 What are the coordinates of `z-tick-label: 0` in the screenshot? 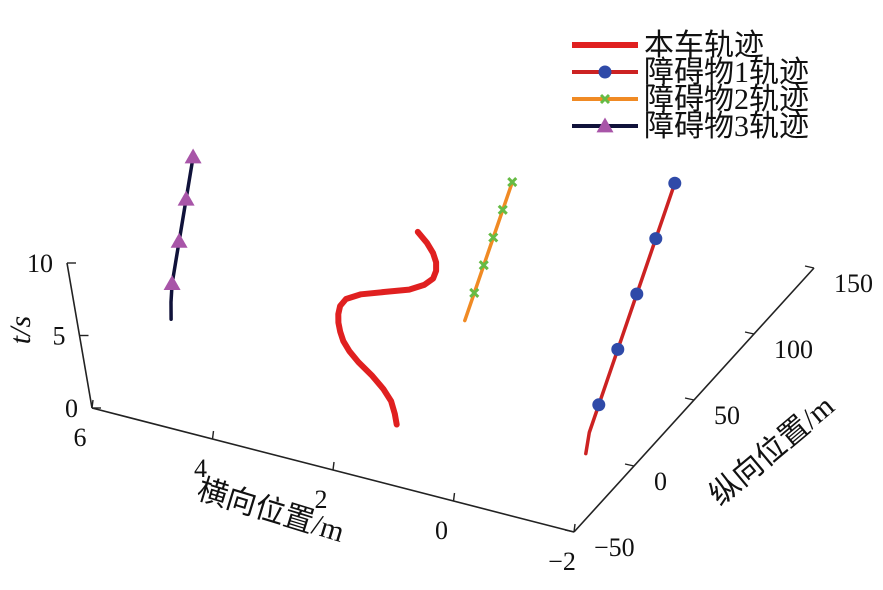 It's located at (71, 408).